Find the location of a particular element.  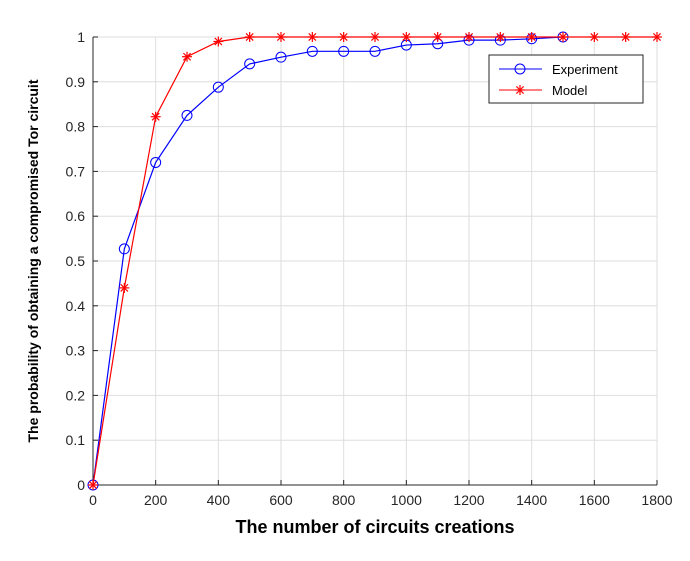

y-tick-label: 0.9 is located at coordinates (76, 82).